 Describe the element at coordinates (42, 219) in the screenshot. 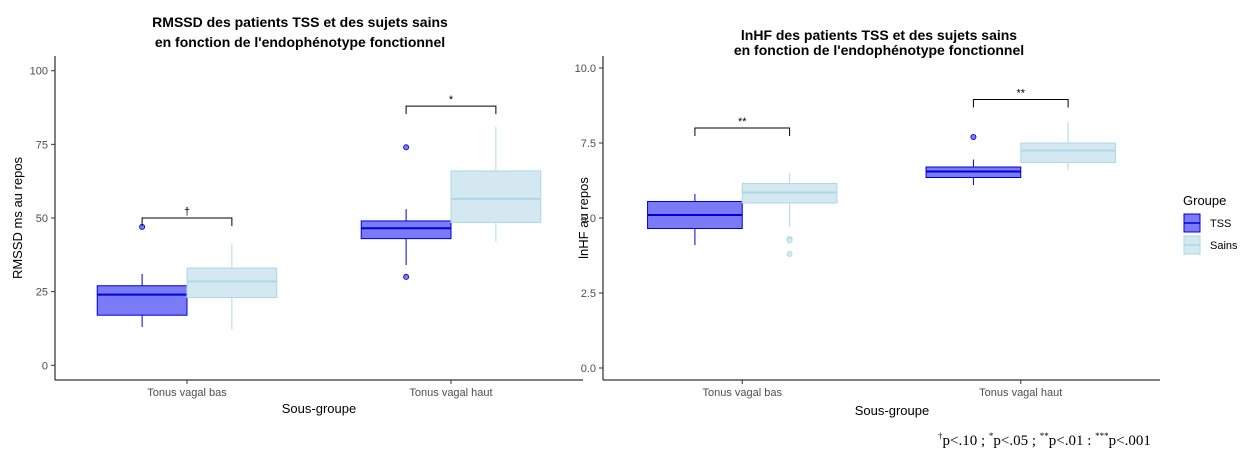

I see `y-tick-label: 50` at that location.